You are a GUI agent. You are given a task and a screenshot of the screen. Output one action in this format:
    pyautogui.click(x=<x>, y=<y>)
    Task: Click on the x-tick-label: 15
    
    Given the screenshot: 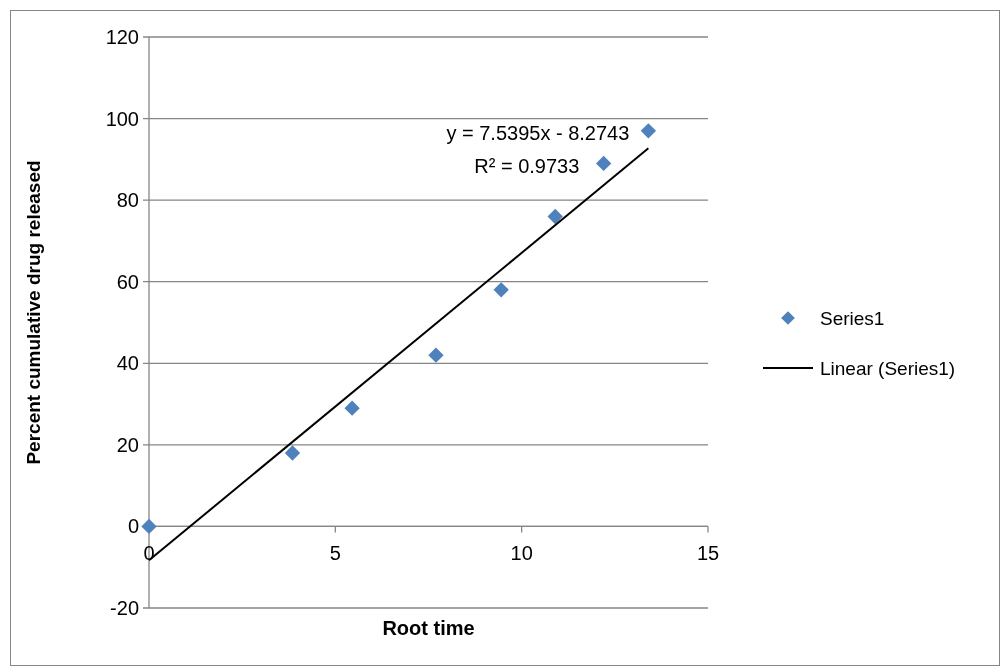 What is the action you would take?
    pyautogui.click(x=708, y=553)
    